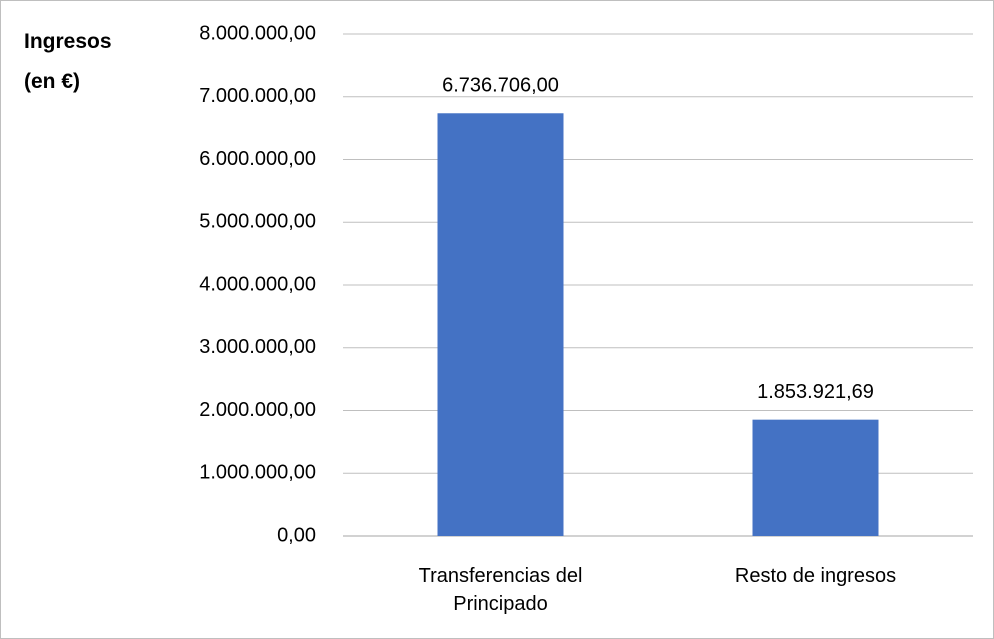 The width and height of the screenshot is (994, 639). What do you see at coordinates (257, 33) in the screenshot?
I see `y-tick-label: 8.000.000,00` at bounding box center [257, 33].